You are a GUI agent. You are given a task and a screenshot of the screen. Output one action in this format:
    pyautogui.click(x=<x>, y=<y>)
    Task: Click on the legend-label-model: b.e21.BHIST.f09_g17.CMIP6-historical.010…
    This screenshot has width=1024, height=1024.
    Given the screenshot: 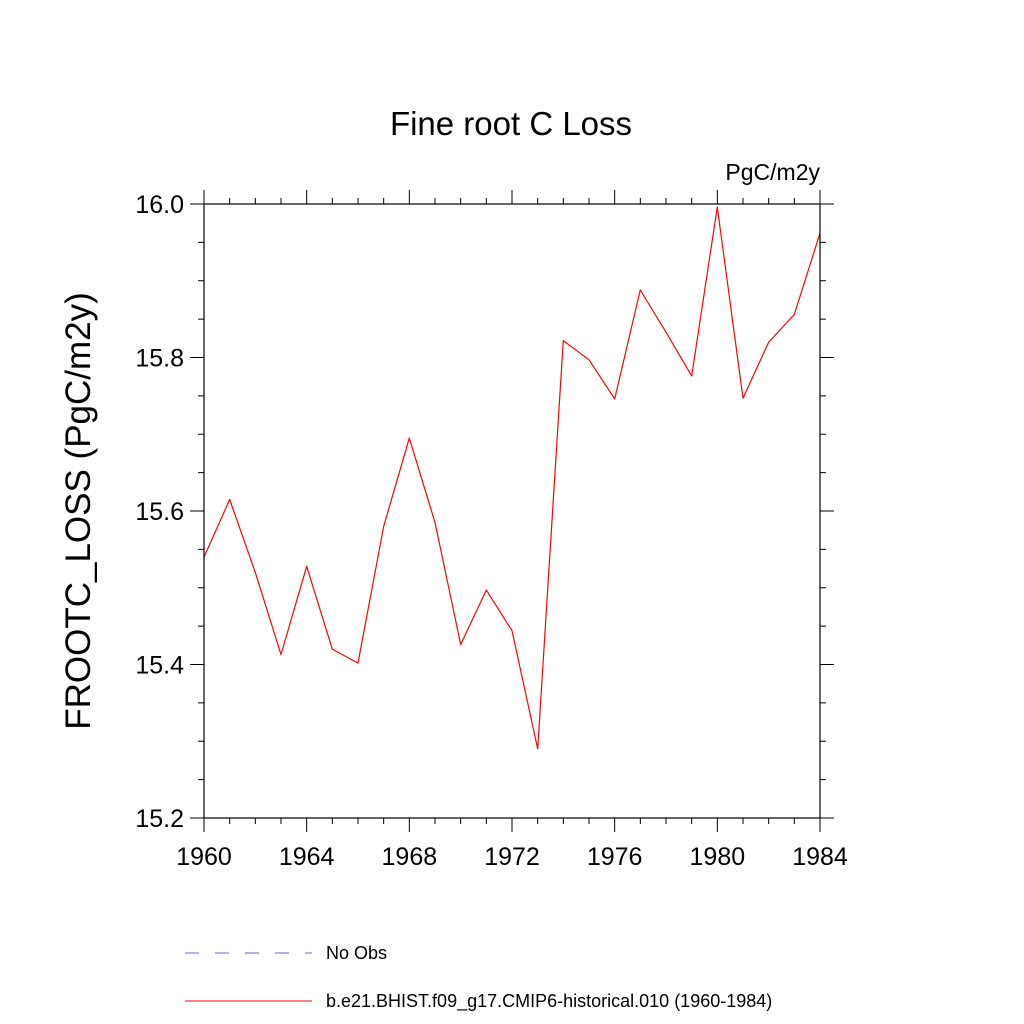 What is the action you would take?
    pyautogui.click(x=549, y=1001)
    